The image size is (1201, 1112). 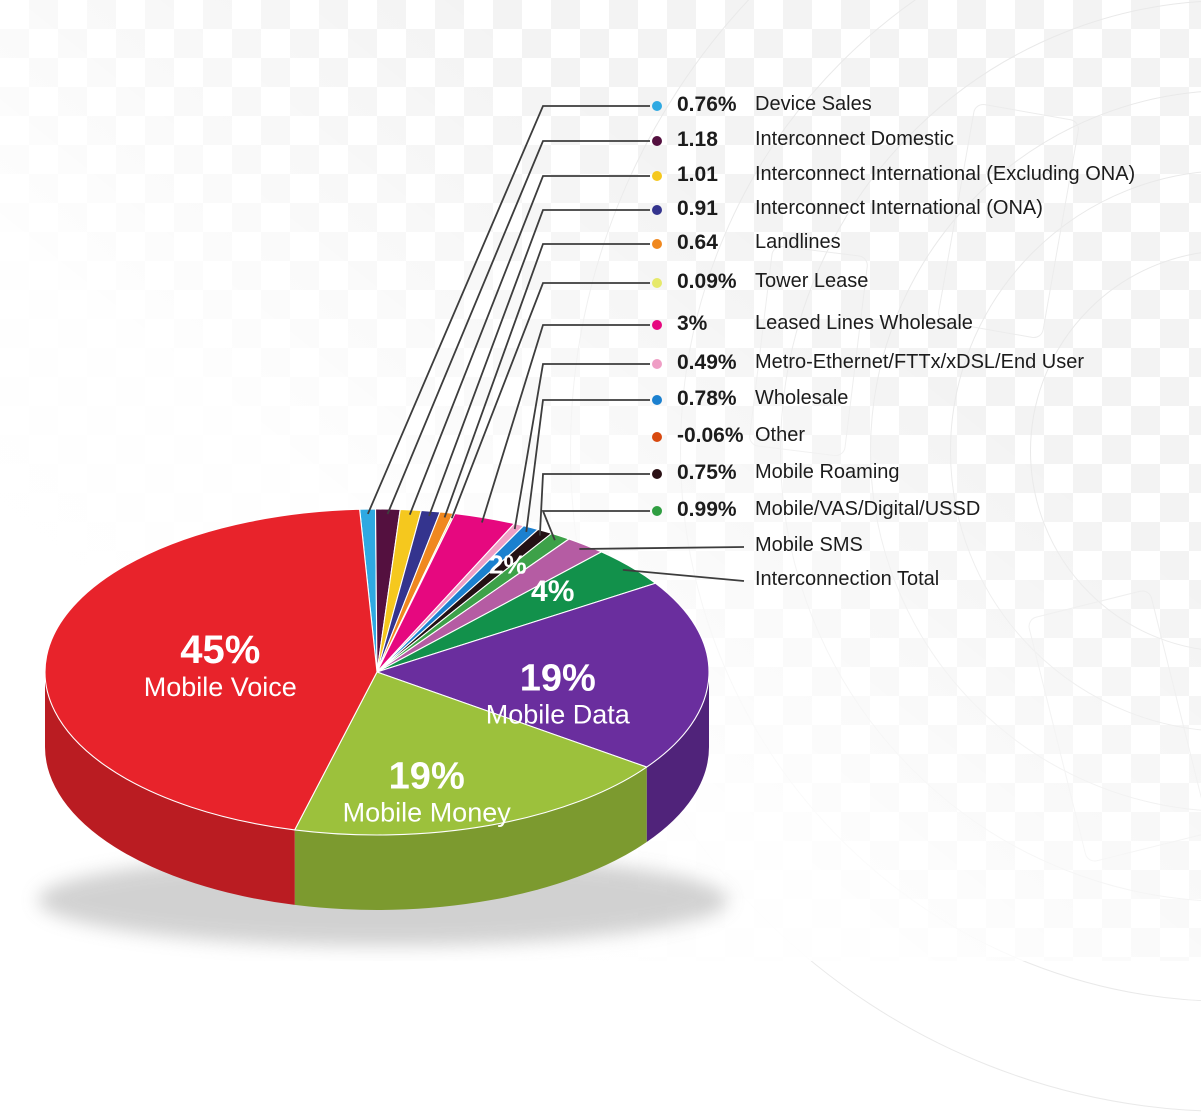 What do you see at coordinates (923, 474) in the screenshot?
I see `legend-row-mobile-roaming: 0.75% Mobile Roaming` at bounding box center [923, 474].